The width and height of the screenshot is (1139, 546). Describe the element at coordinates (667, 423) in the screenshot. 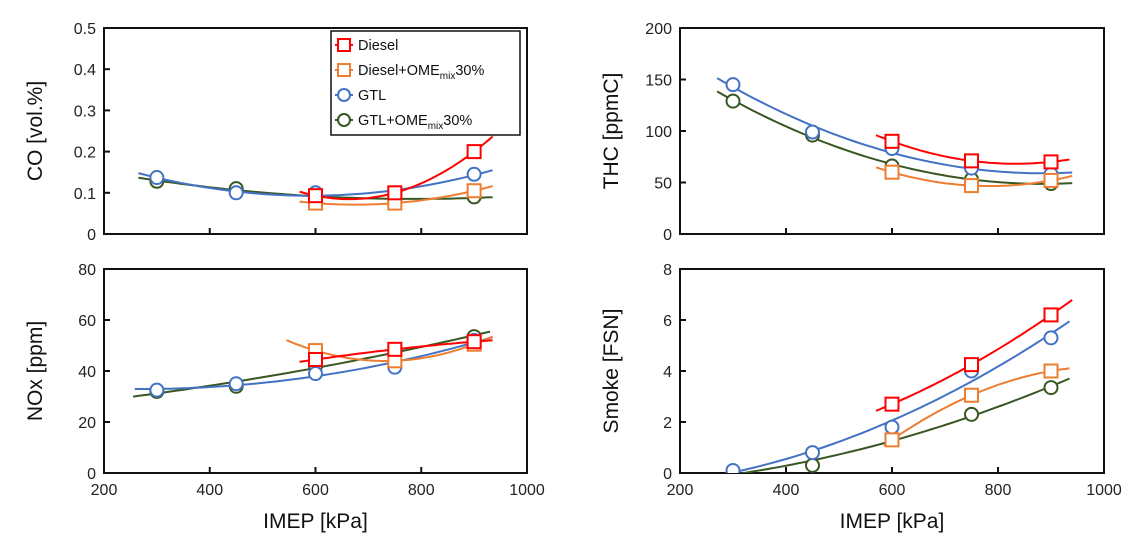

I see `smoke-ytick-label: 2` at that location.